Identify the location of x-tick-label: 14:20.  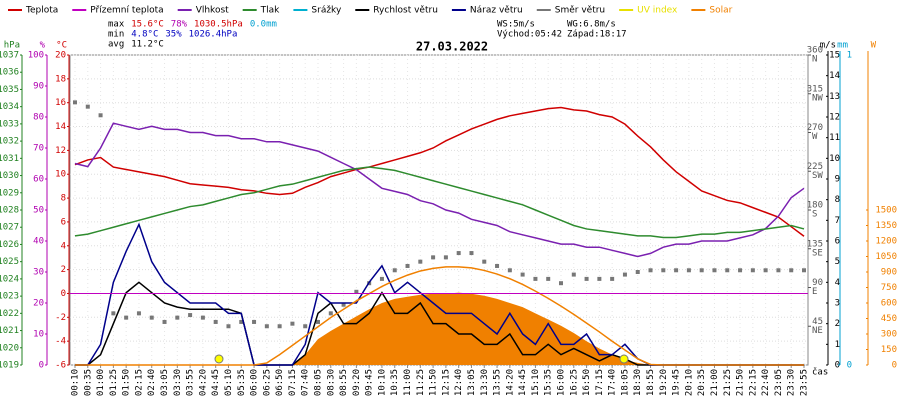
(510, 382).